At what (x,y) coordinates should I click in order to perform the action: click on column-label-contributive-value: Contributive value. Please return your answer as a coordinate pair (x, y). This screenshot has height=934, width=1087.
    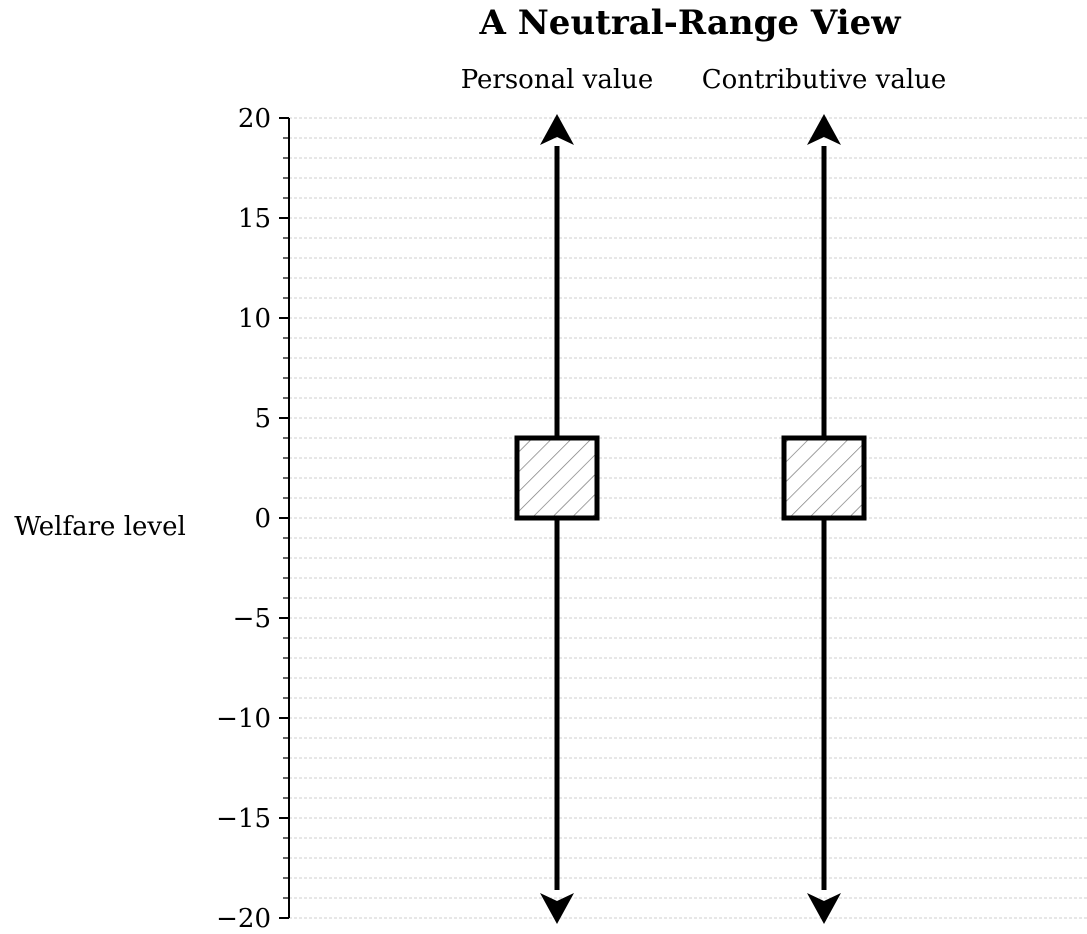
    Looking at the image, I should click on (824, 80).